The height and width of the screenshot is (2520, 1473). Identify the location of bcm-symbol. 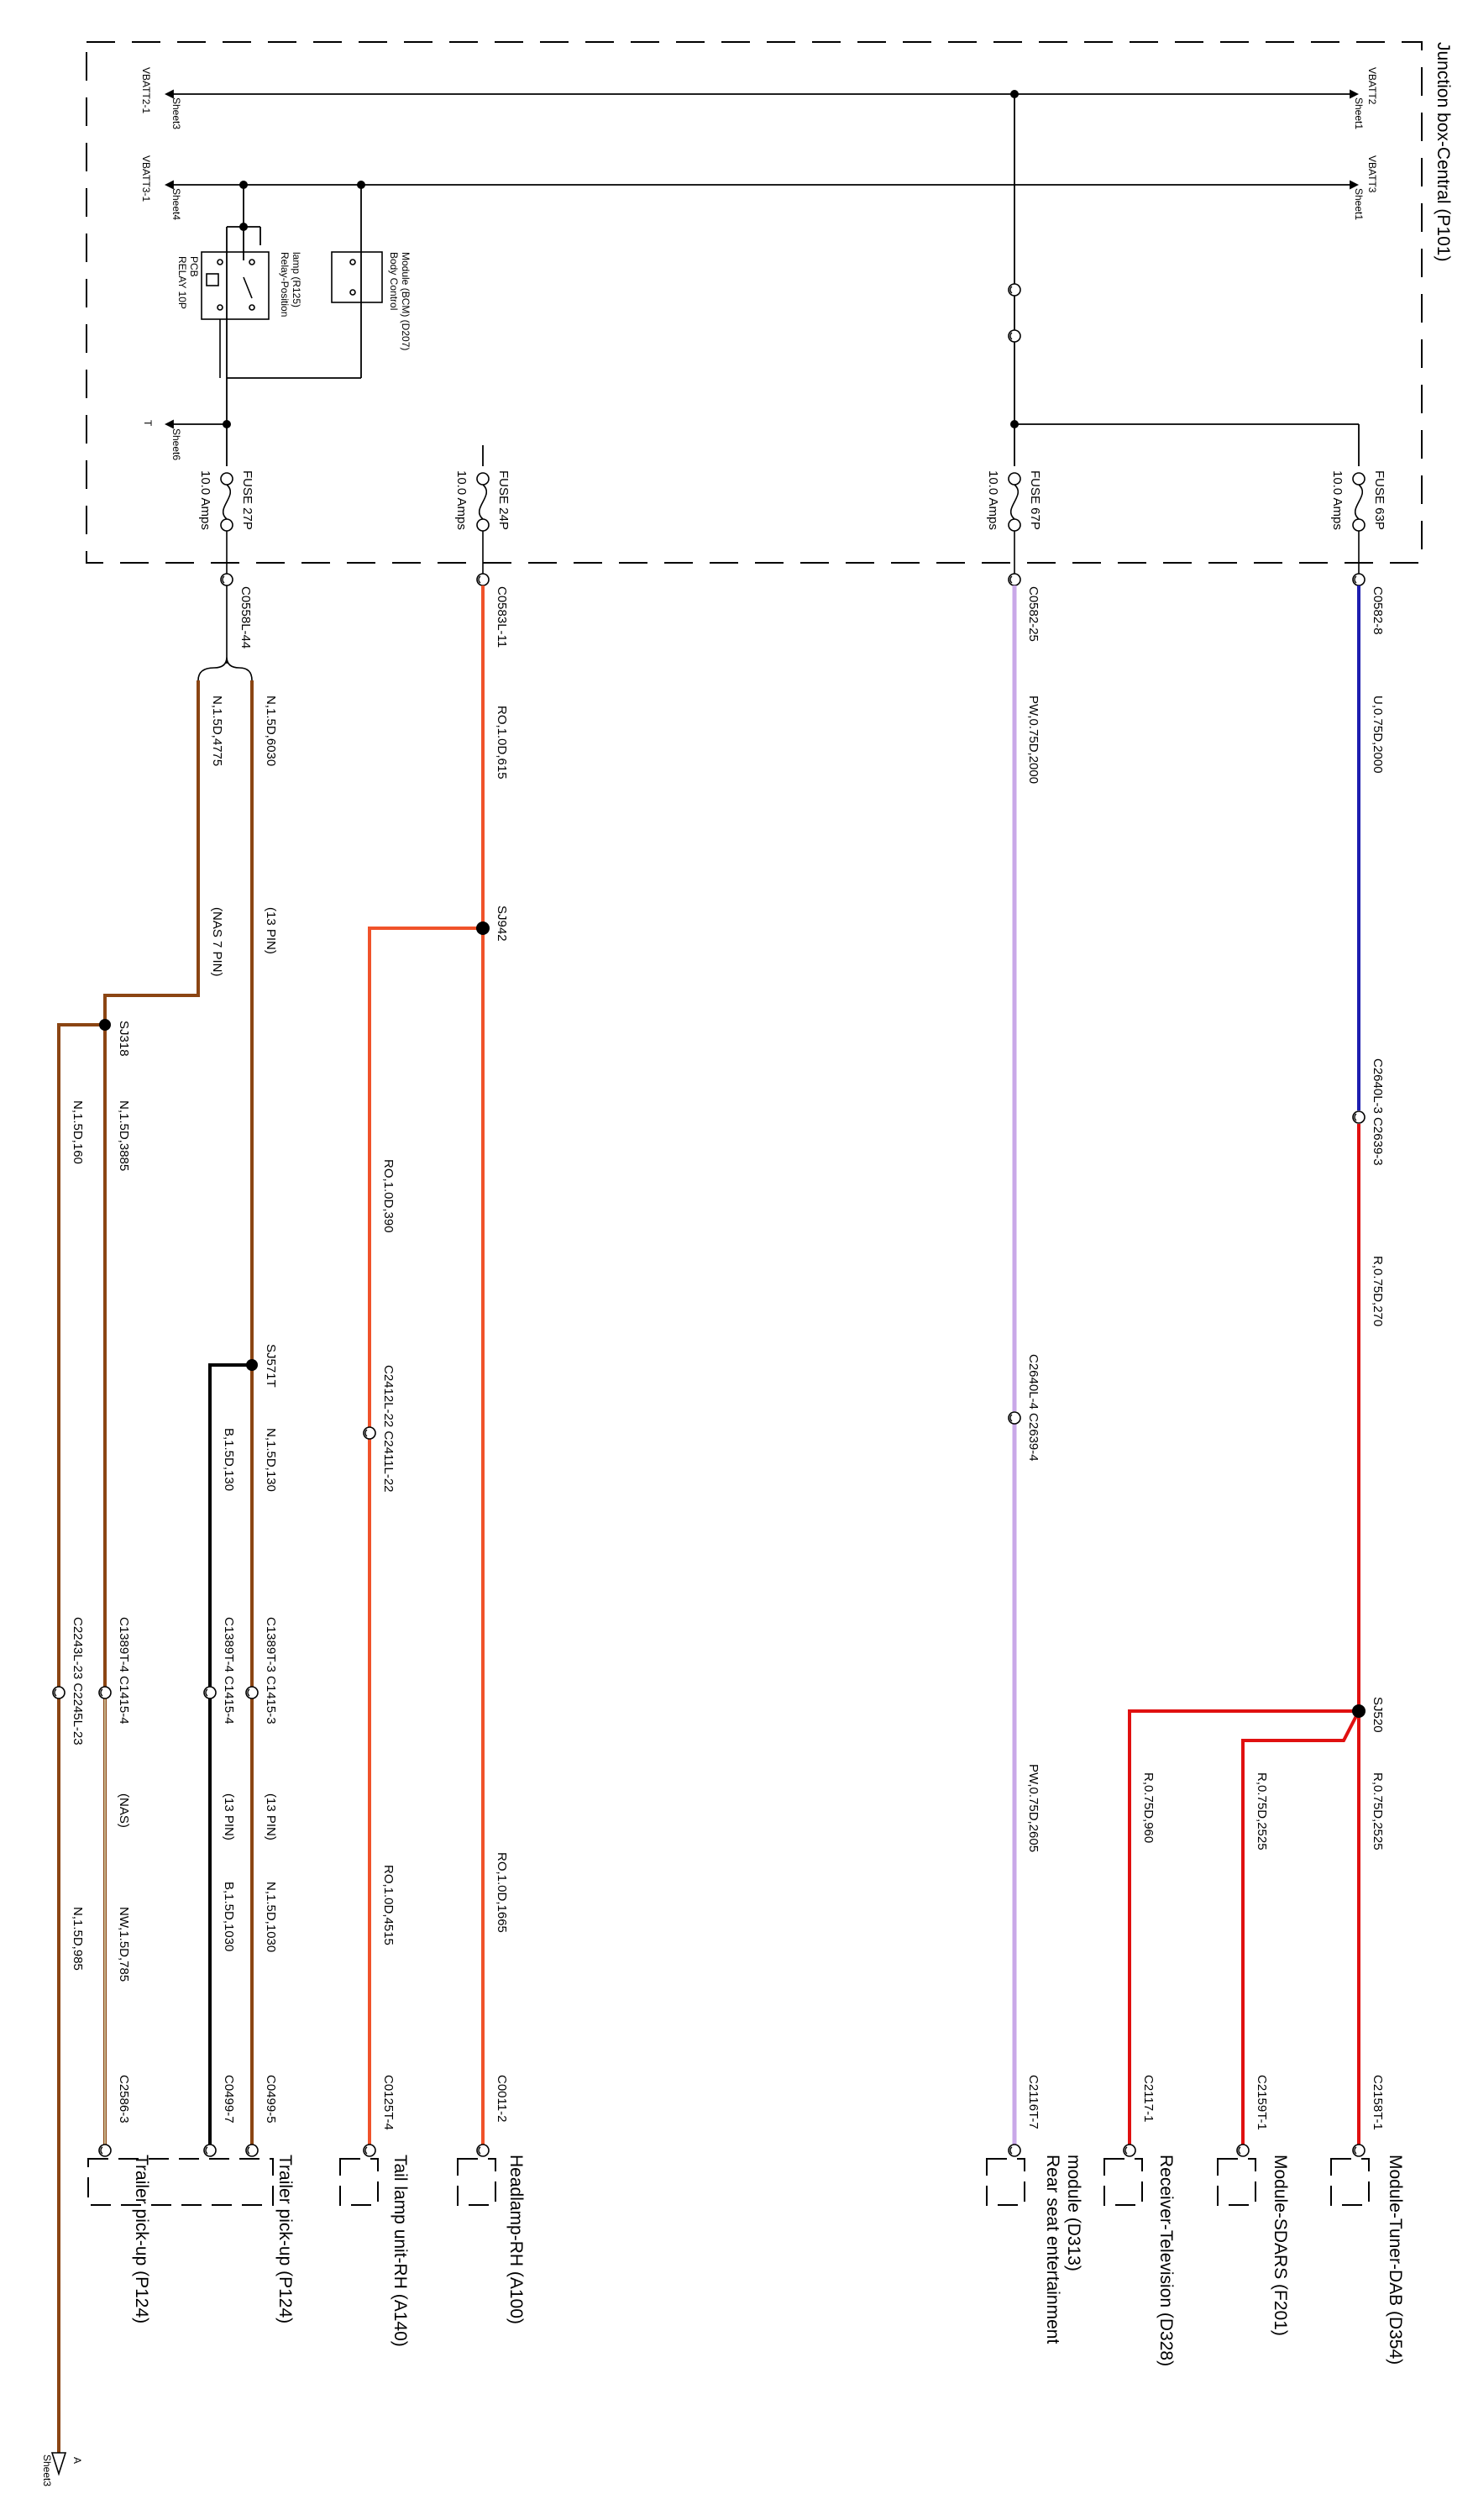
(357, 277).